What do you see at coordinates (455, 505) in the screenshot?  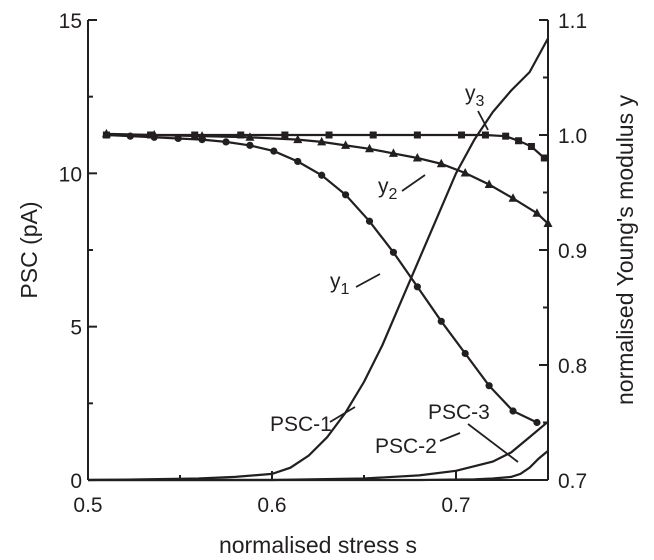 I see `x-tick-label: 0.7` at bounding box center [455, 505].